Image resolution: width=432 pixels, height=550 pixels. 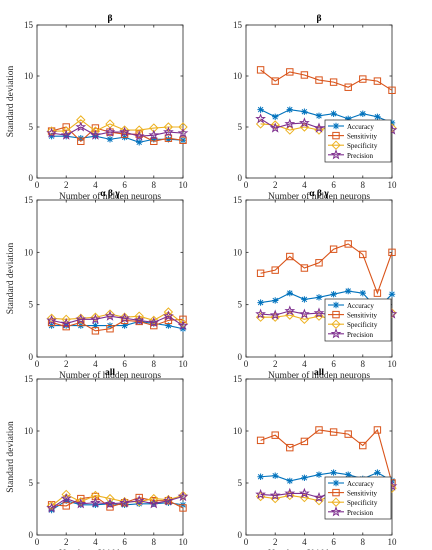 I want to click on y-tick-label: 10, so click(x=238, y=252).